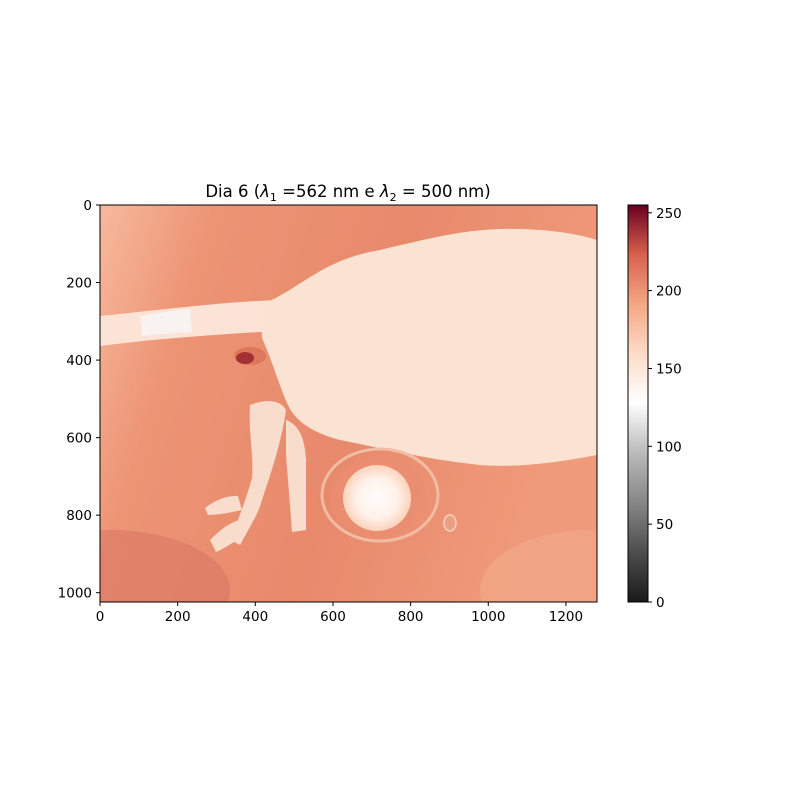  What do you see at coordinates (100, 617) in the screenshot?
I see `x-tick-label: 0` at bounding box center [100, 617].